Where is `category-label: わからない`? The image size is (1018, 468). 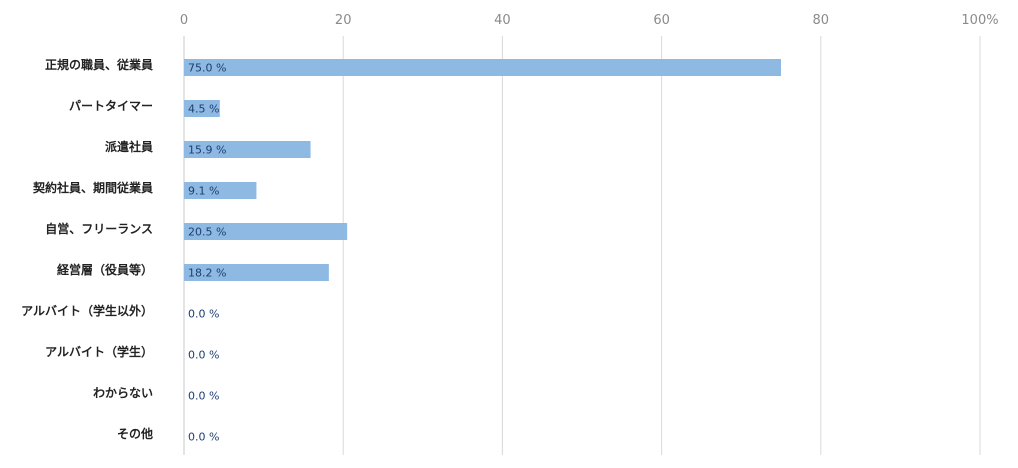
category-label: わからない is located at coordinates (123, 393).